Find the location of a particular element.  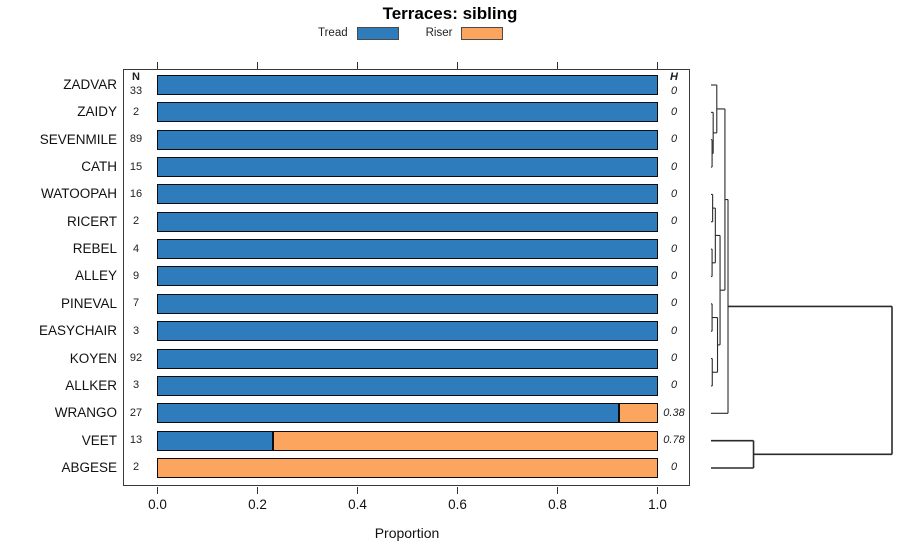

x-tick-label: 0.4 is located at coordinates (357, 504).